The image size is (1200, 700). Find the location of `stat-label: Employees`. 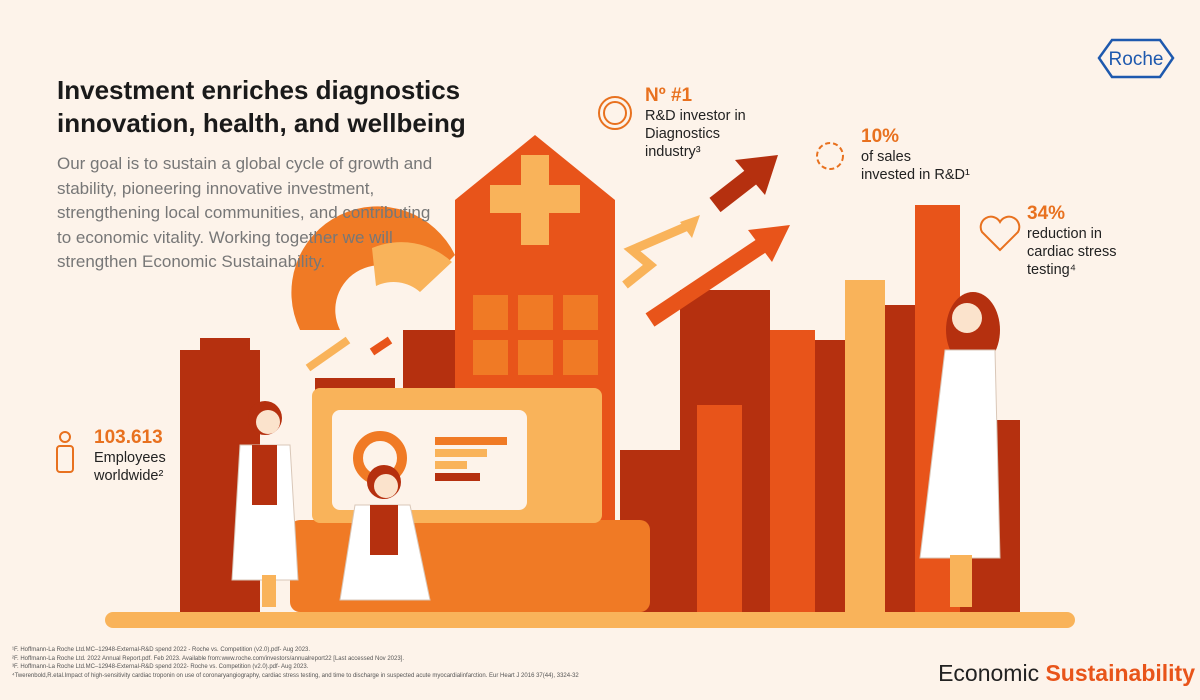

stat-label: Employees is located at coordinates (130, 458).